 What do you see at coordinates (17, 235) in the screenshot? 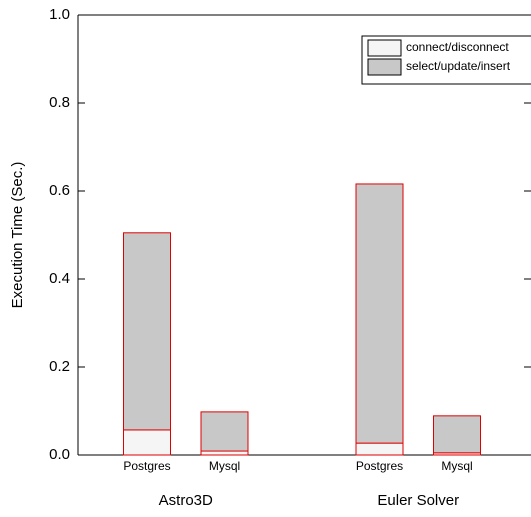
I see `y-axis-label: Execution Time (Sec.)` at bounding box center [17, 235].